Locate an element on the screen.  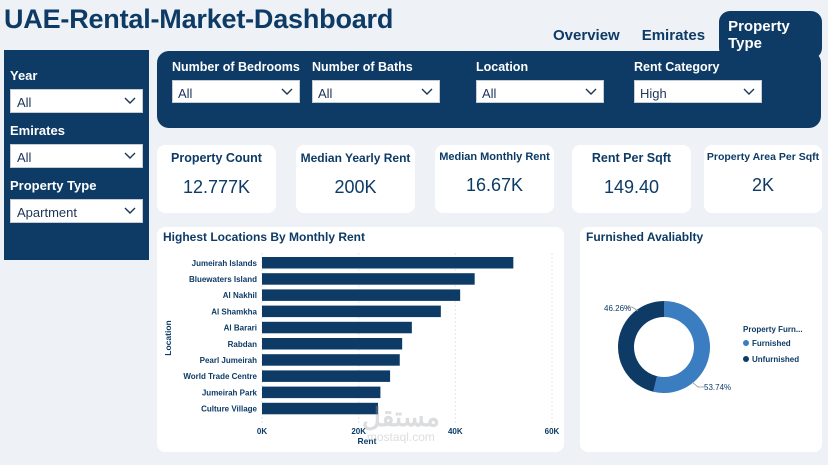
kpi-property-count: Property Count 12.777K is located at coordinates (216, 179).